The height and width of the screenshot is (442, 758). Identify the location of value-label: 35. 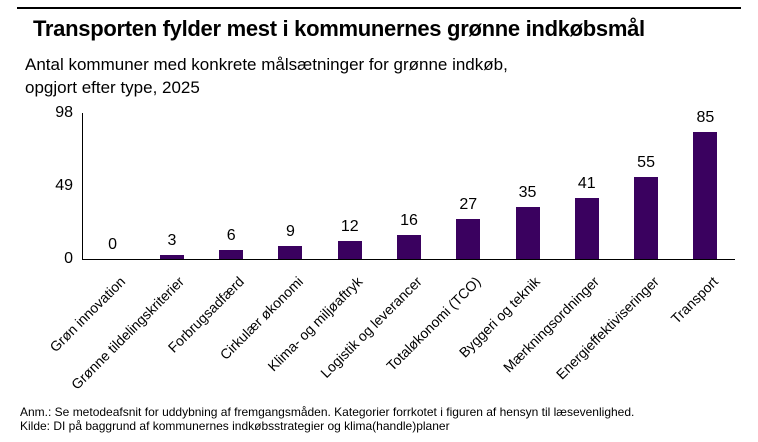
(527, 192).